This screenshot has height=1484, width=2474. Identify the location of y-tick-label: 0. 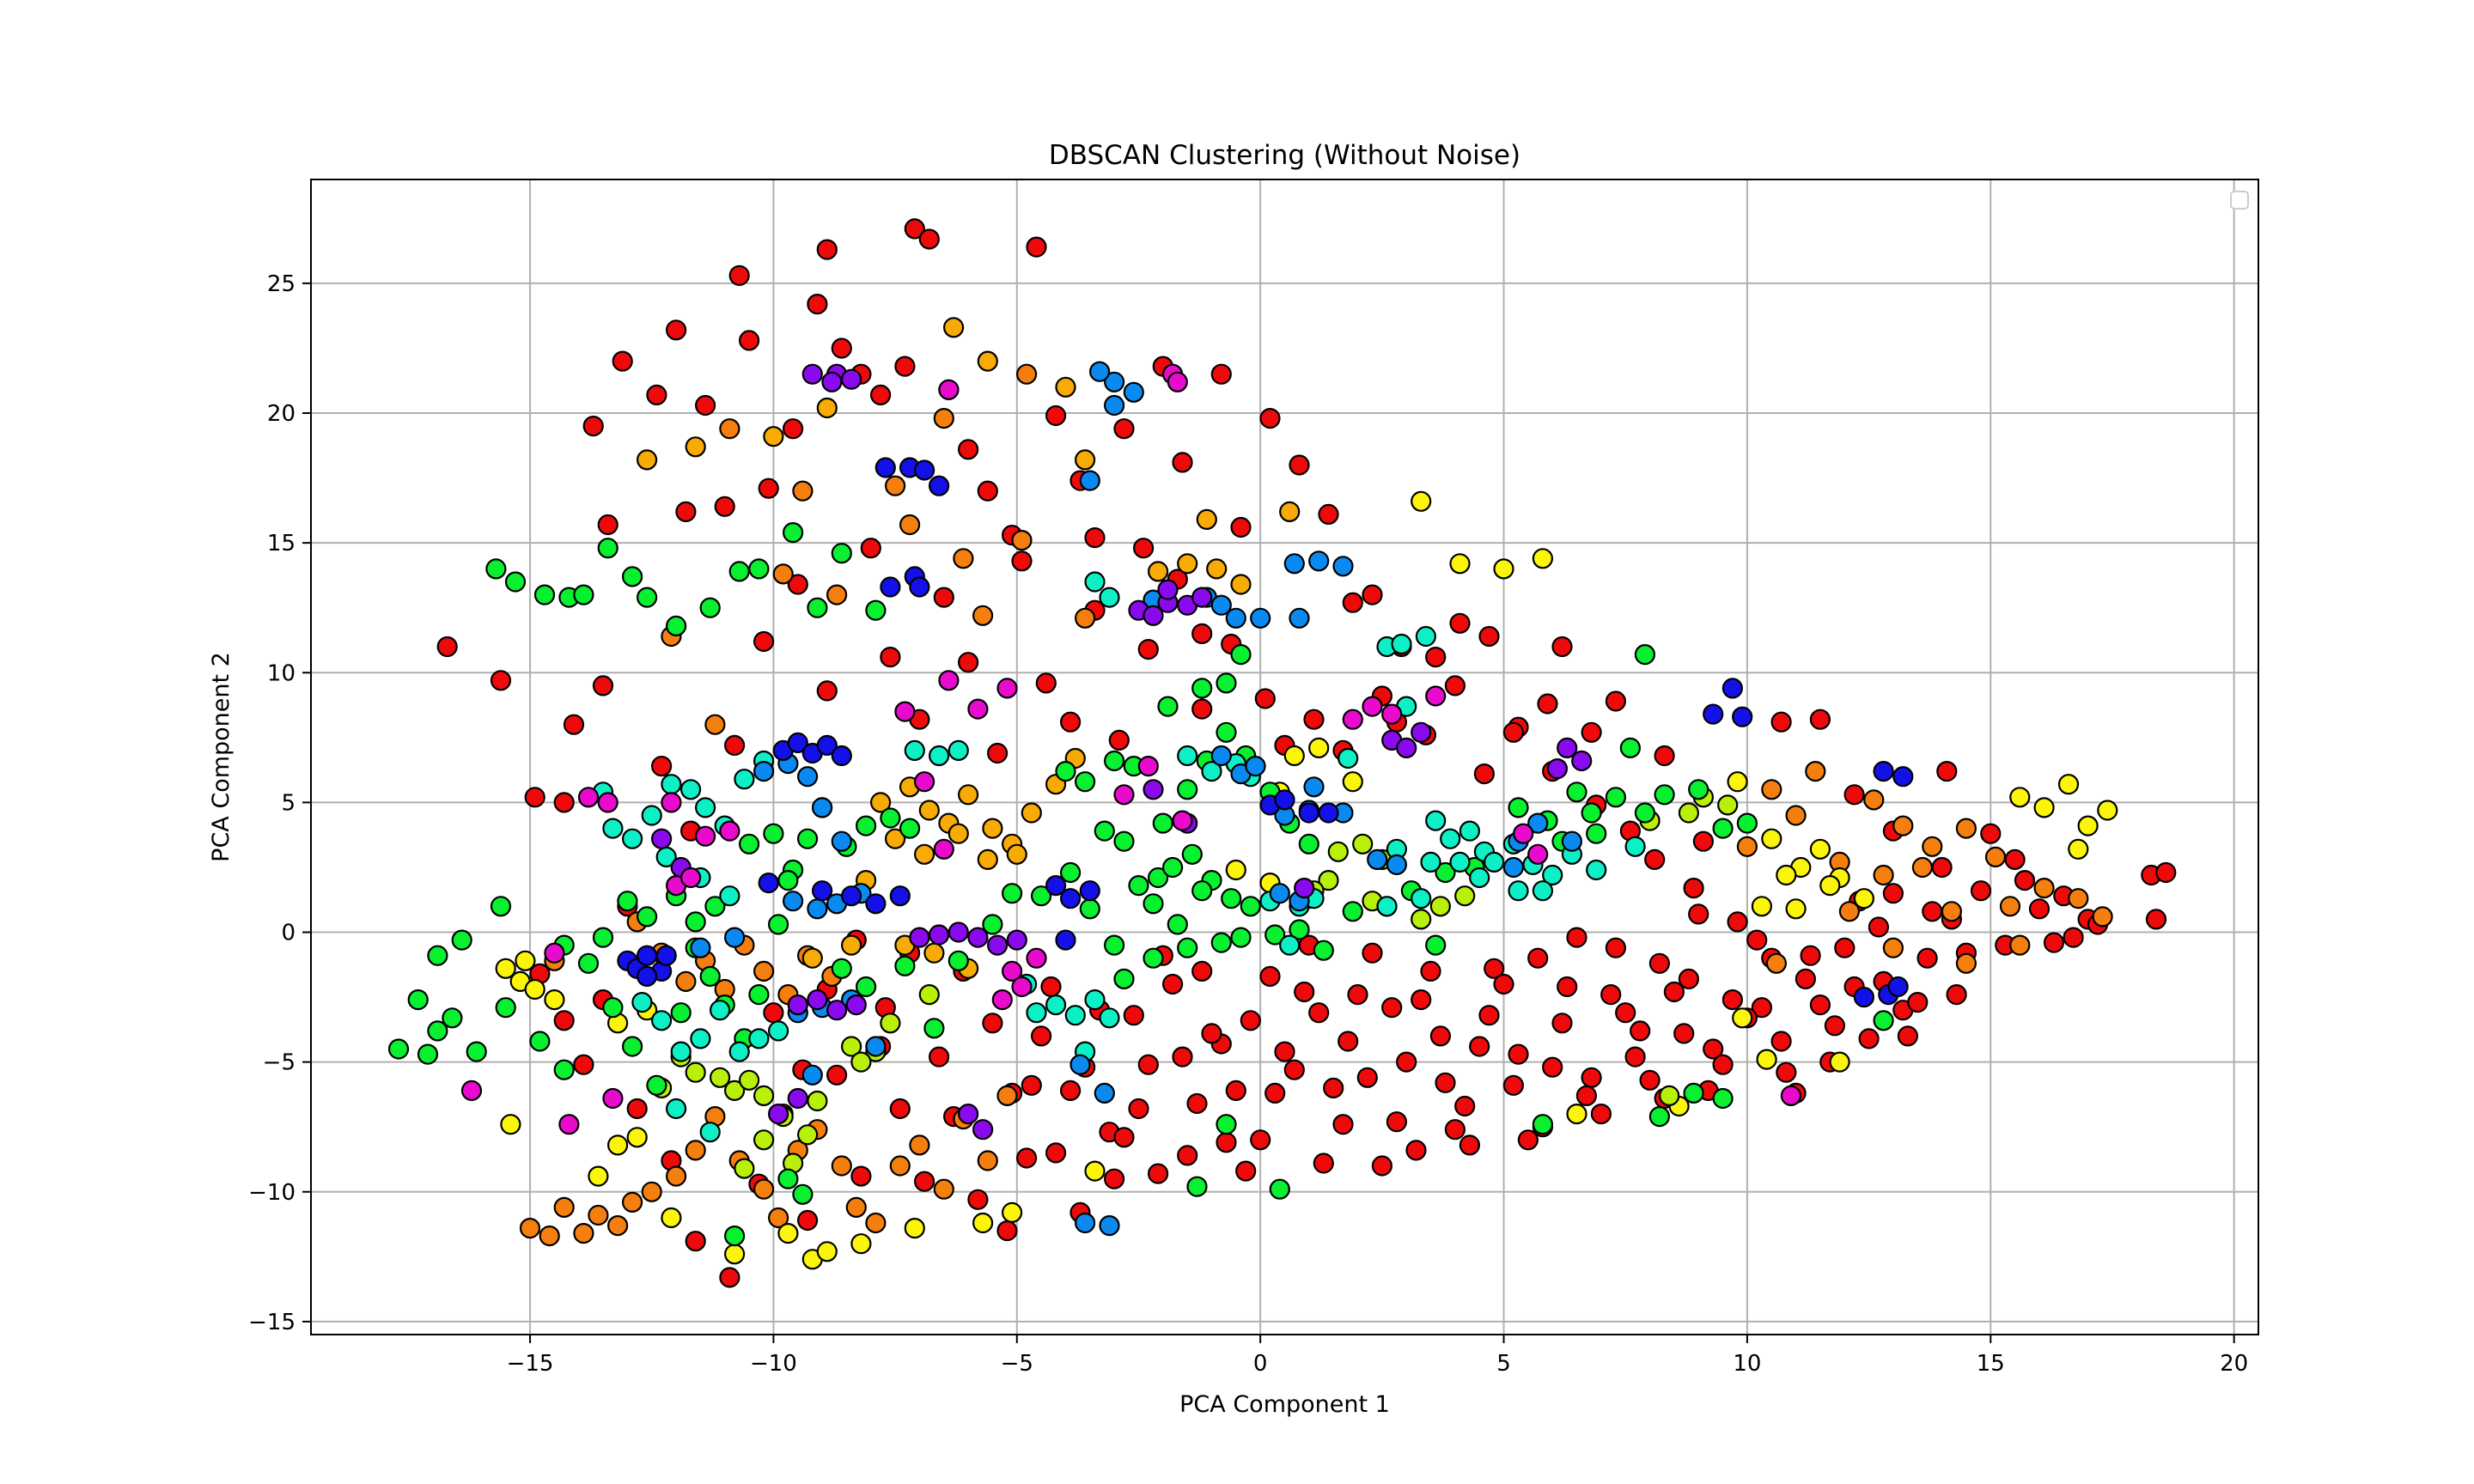
(288, 933).